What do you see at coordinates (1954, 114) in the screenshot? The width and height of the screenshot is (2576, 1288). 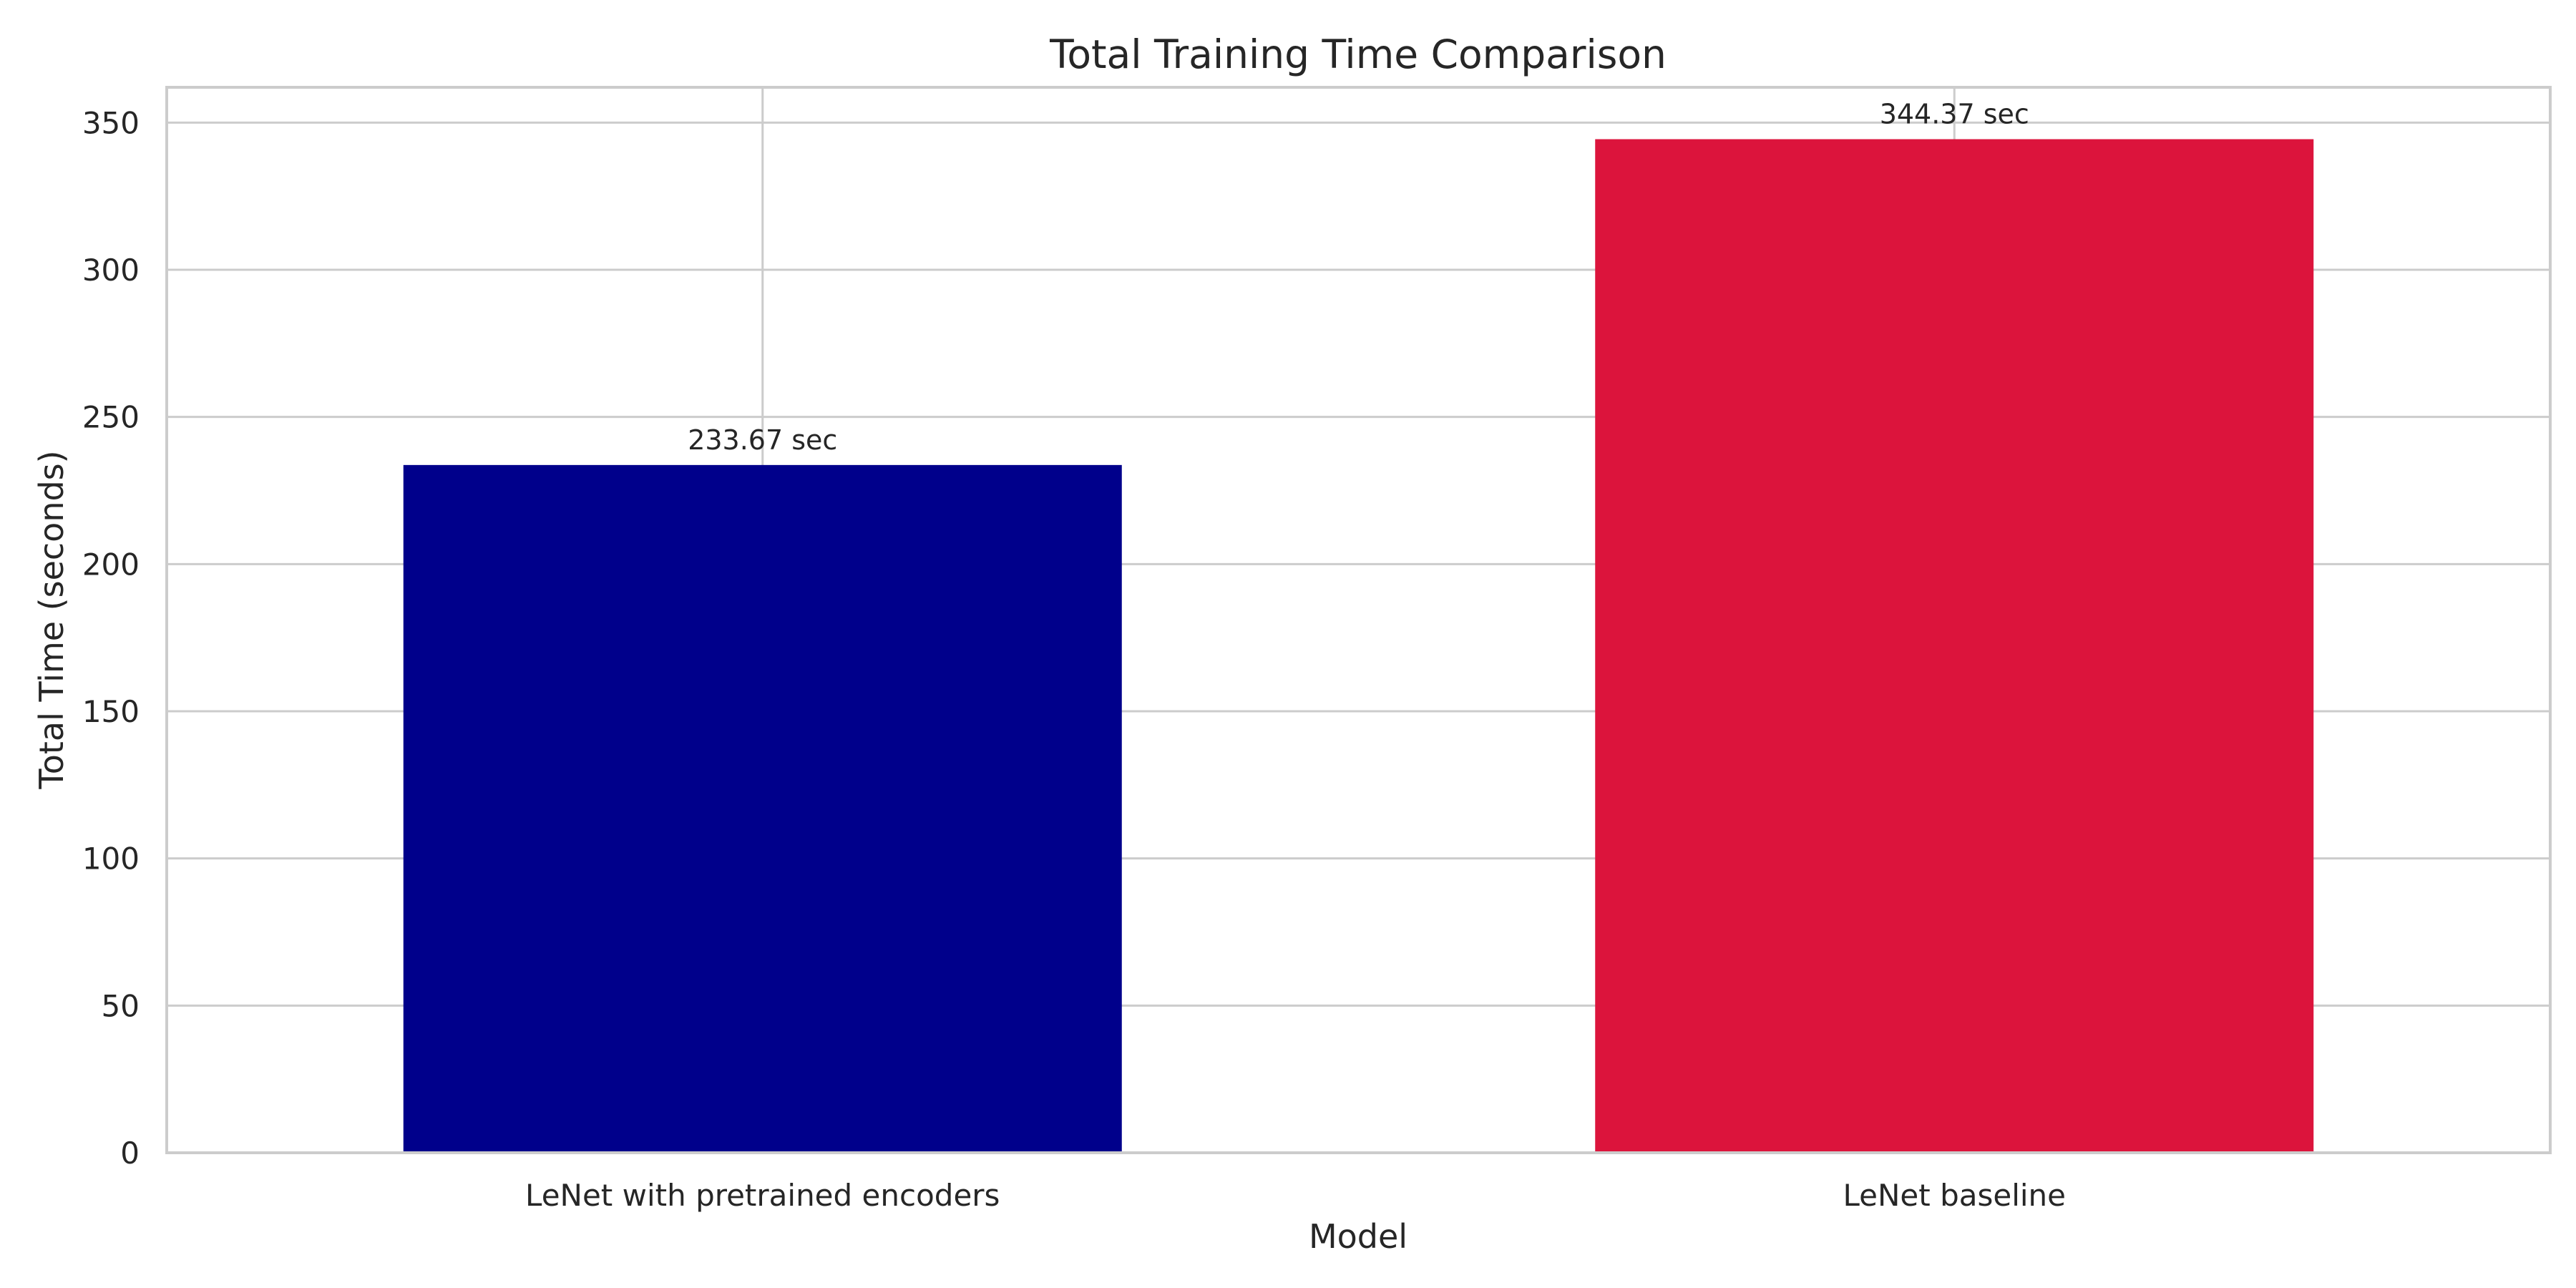 I see `bar-data-label: 344.37 sec` at bounding box center [1954, 114].